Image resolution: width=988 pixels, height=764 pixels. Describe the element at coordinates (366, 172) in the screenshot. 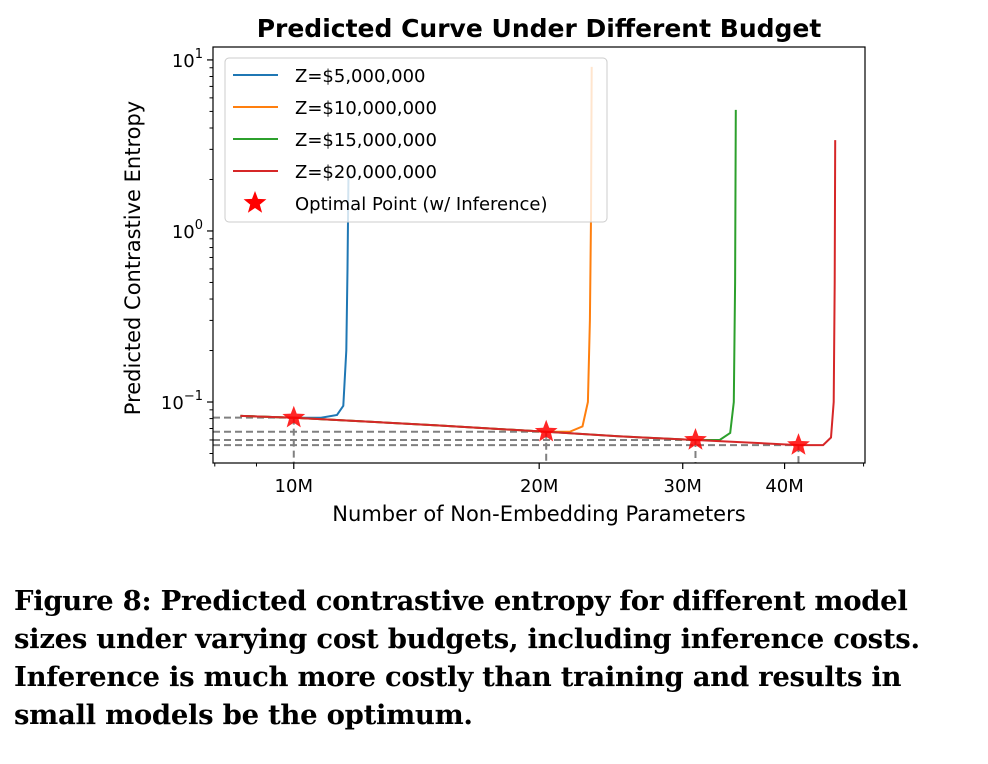

I see `legend-label: Z=$20,000,000` at that location.